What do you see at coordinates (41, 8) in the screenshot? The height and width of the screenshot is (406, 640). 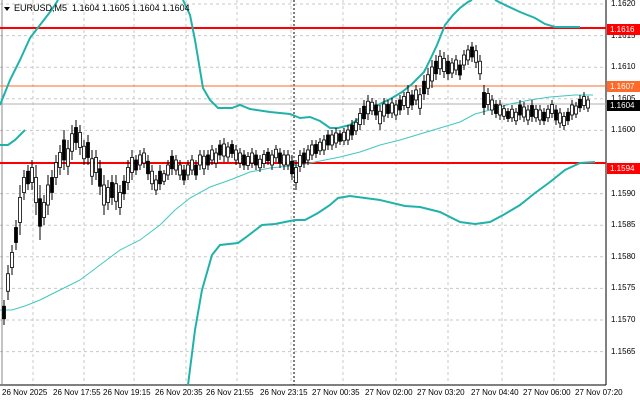 I see `symbol-label: EURUSD,M5` at bounding box center [41, 8].